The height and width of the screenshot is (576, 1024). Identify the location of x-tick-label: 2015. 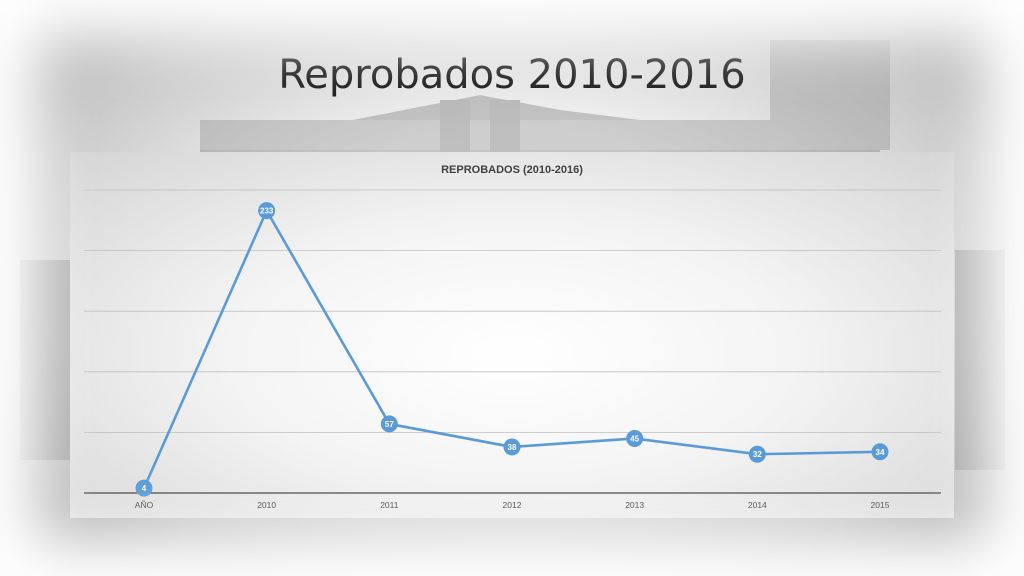
(880, 505).